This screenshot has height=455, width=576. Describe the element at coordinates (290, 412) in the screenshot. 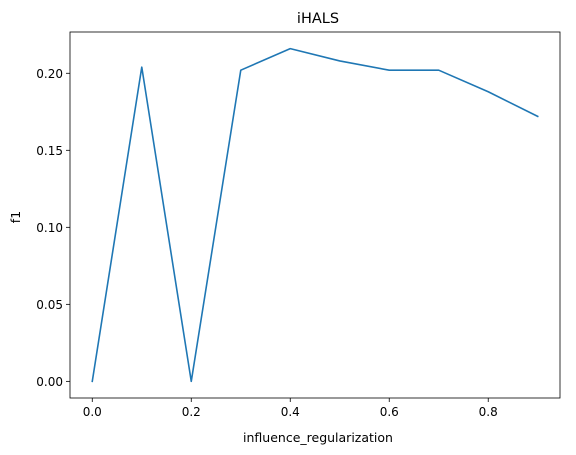

I see `x-tick-label: 0.4` at that location.